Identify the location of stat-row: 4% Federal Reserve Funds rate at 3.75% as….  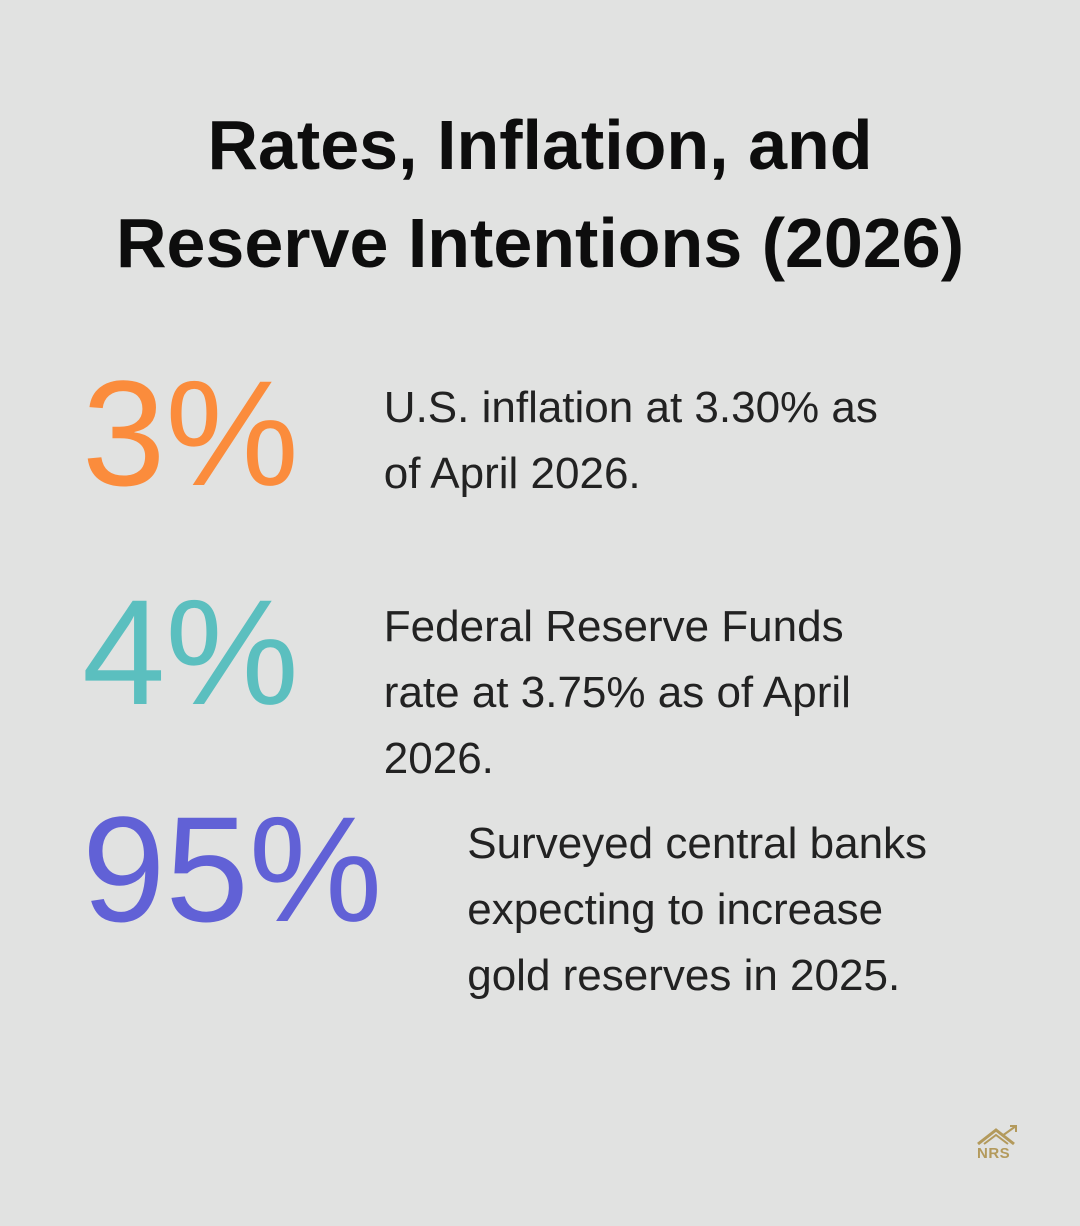
(483, 684).